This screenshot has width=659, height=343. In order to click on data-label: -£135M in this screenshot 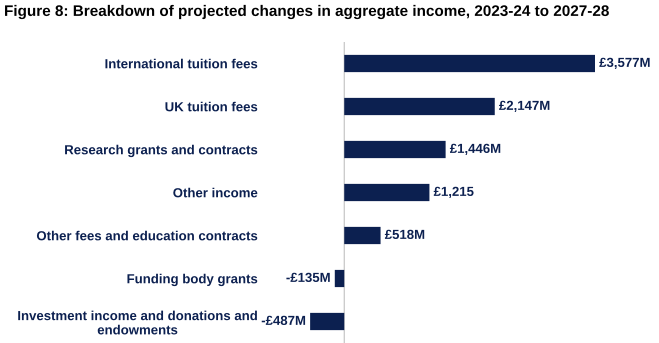, I will do `click(308, 277)`.